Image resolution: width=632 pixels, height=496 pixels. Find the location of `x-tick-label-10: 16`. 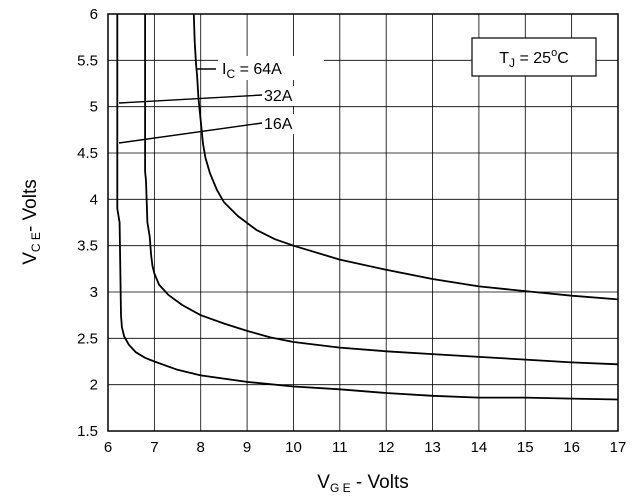

x-tick-label-10: 16 is located at coordinates (571, 447).